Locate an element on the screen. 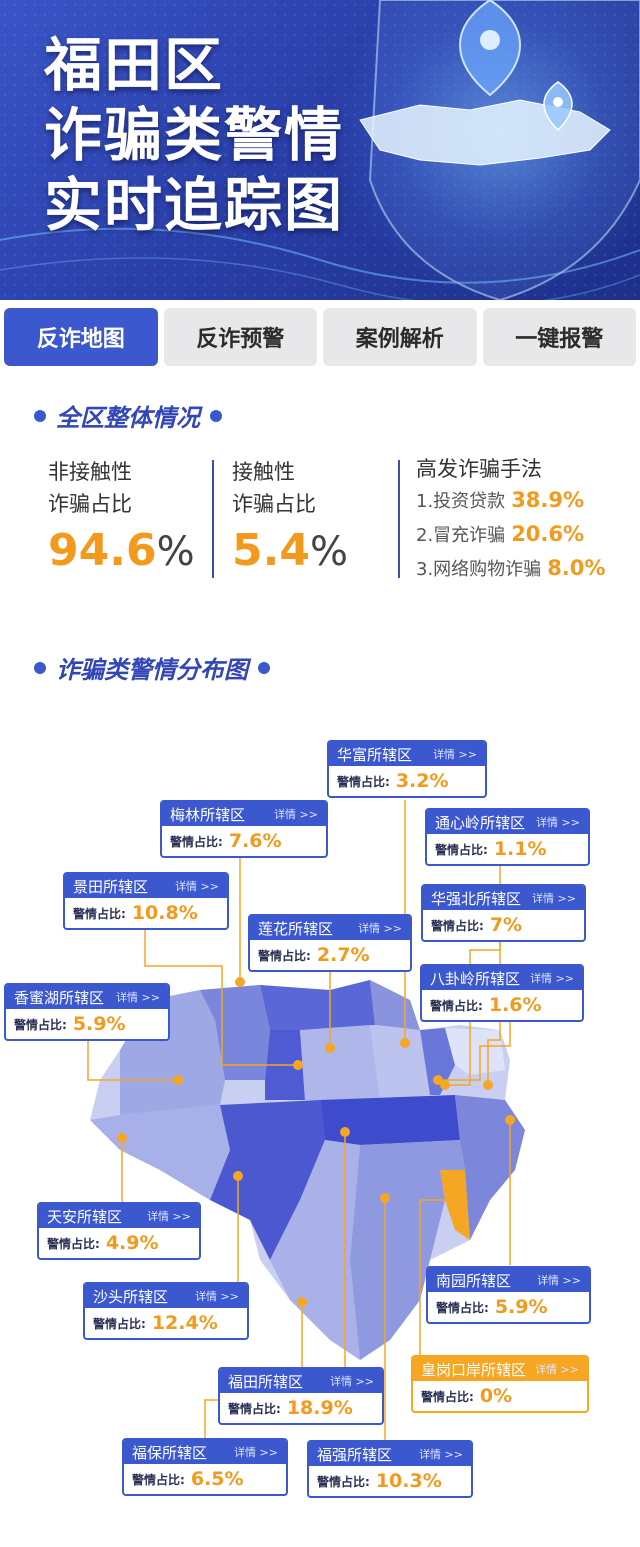 The height and width of the screenshot is (1547, 640). district-card-jingtian: 景田所辖区 详情 >> 警情占比: 10.8% is located at coordinates (146, 901).